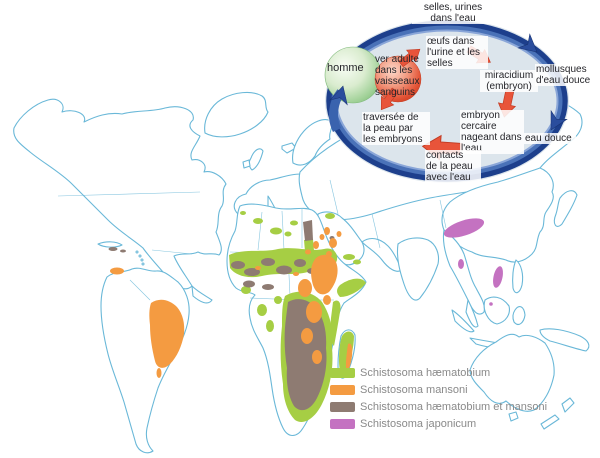  What do you see at coordinates (457, 52) in the screenshot?
I see `label-oeufs: œufs dans l'urine et les selles` at bounding box center [457, 52].